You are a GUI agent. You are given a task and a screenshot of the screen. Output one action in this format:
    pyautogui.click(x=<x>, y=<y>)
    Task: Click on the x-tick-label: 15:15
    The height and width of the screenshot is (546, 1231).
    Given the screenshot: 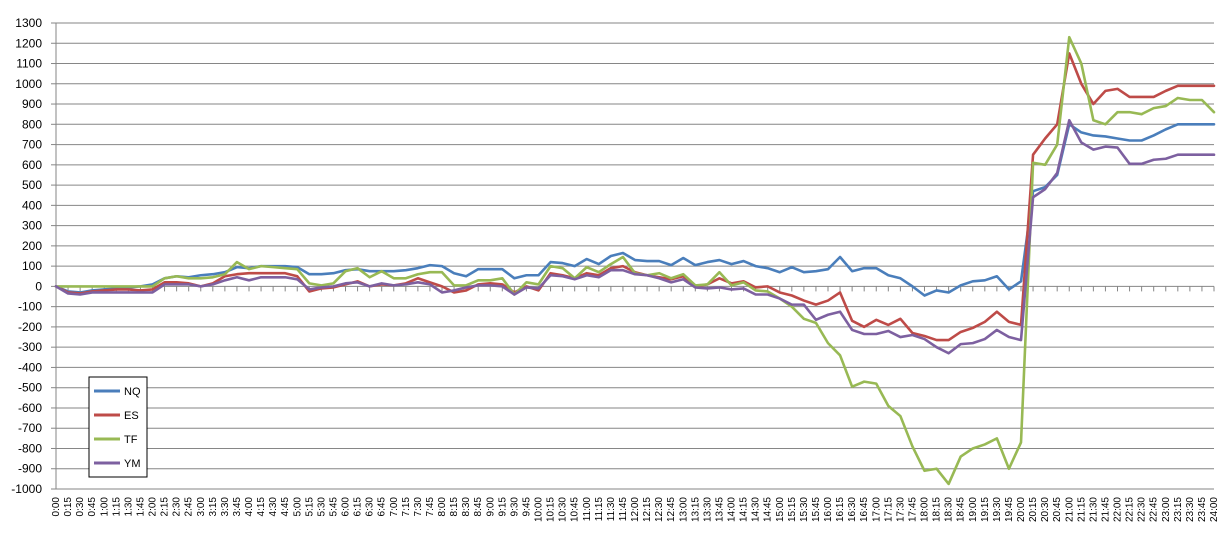 What is the action you would take?
    pyautogui.click(x=792, y=509)
    